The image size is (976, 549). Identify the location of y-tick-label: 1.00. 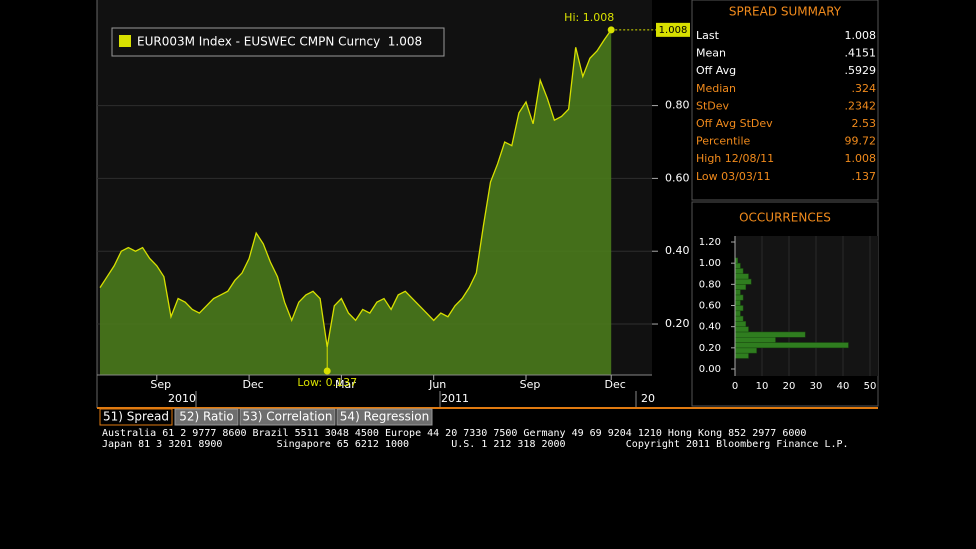
(710, 263).